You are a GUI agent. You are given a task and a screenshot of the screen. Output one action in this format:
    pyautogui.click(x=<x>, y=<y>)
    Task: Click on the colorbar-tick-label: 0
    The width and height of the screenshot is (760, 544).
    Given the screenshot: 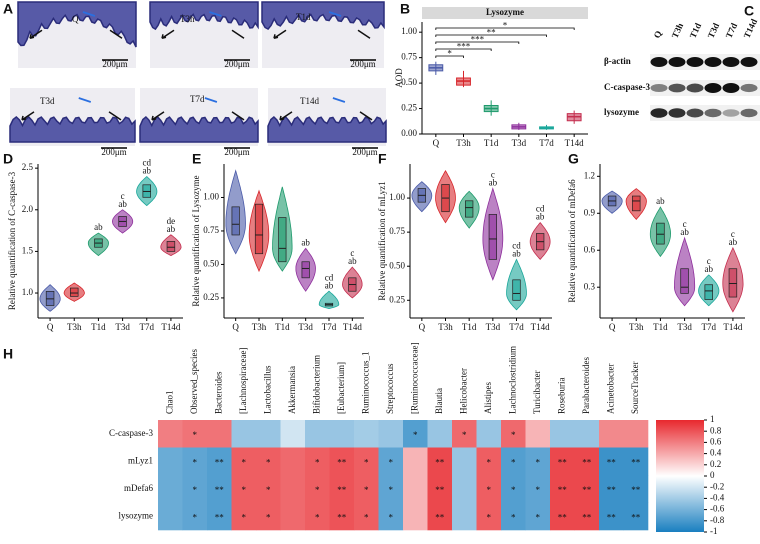 What is the action you would take?
    pyautogui.click(x=712, y=475)
    